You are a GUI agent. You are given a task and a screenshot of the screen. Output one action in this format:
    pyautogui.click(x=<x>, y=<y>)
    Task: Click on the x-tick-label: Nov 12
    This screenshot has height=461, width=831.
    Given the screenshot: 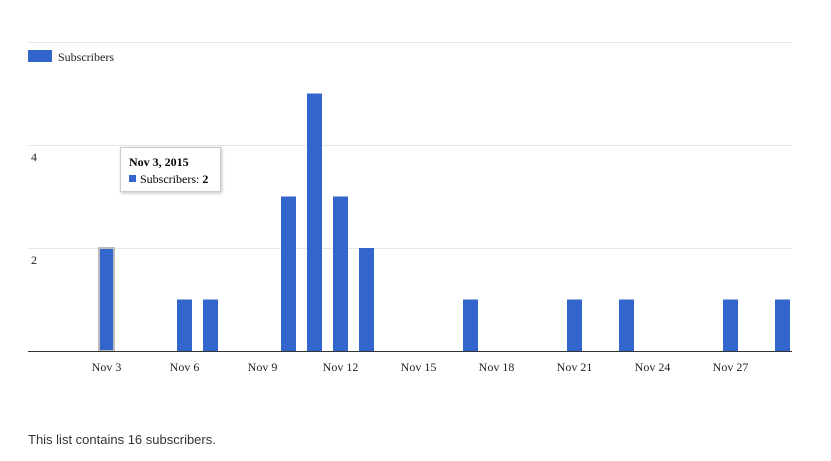 What is the action you would take?
    pyautogui.click(x=341, y=367)
    